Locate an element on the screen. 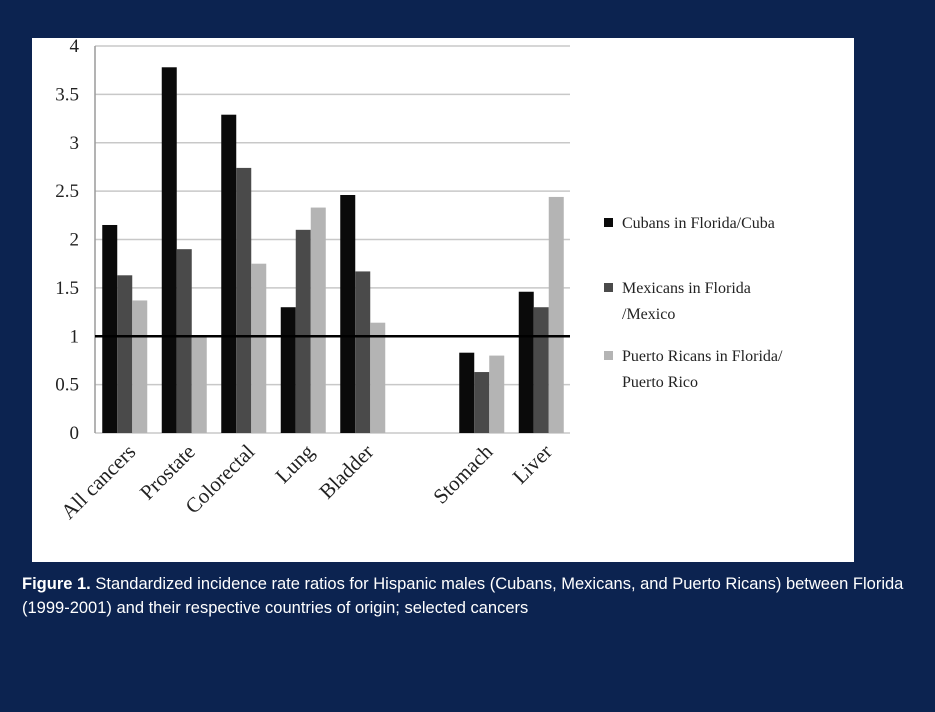 This screenshot has height=712, width=935. caption-label: Figure 1. is located at coordinates (56, 584).